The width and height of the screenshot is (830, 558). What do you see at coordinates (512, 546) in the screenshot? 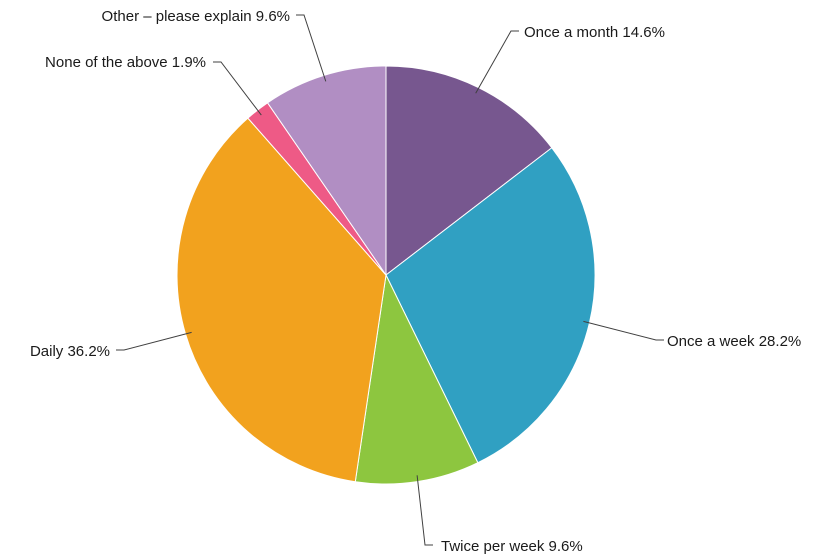
I see `slice-label: Twice per week 9.6%` at bounding box center [512, 546].